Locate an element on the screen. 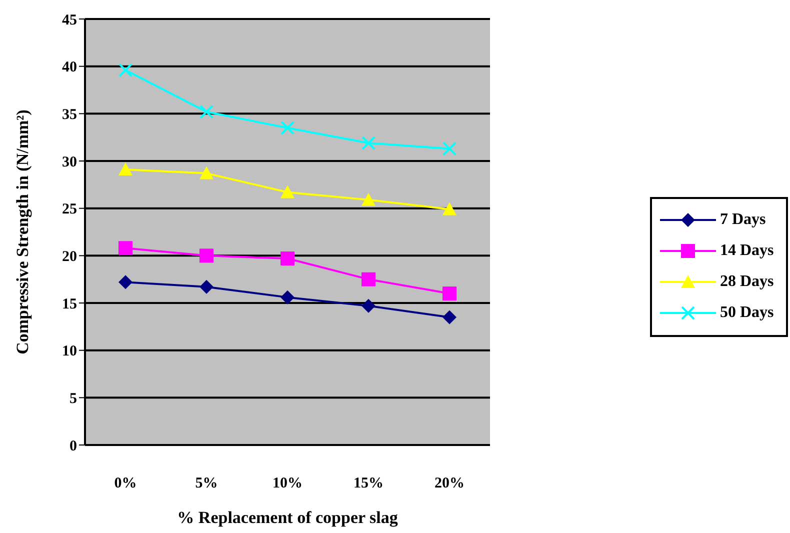 The height and width of the screenshot is (533, 790). y-tick-label: 40 is located at coordinates (69, 68).